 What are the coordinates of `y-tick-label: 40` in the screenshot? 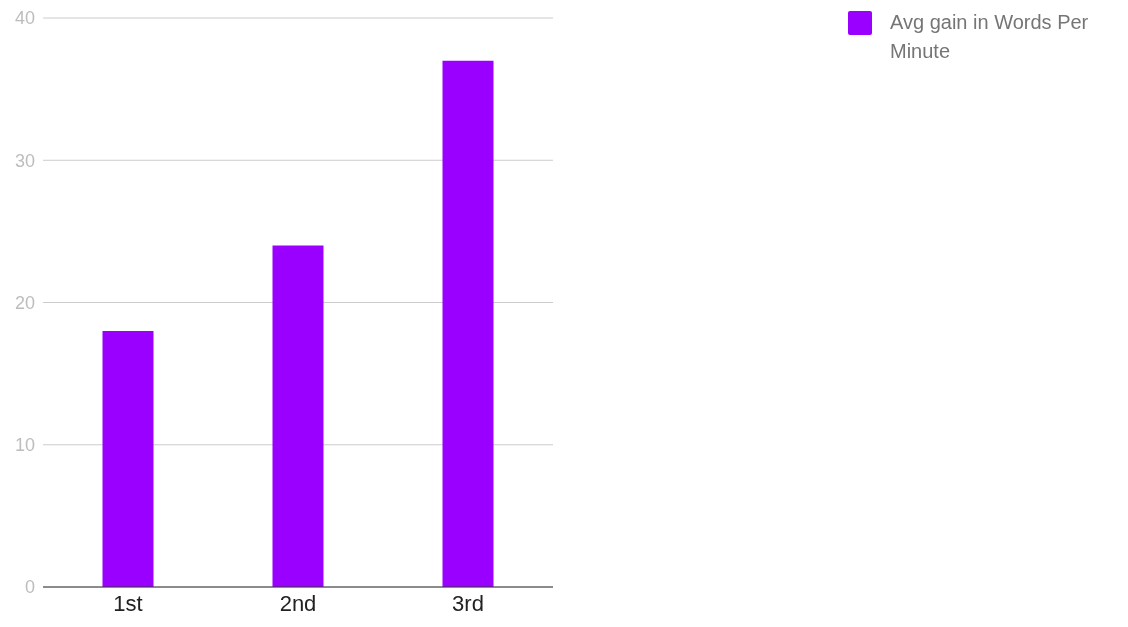 It's located at (24, 18).